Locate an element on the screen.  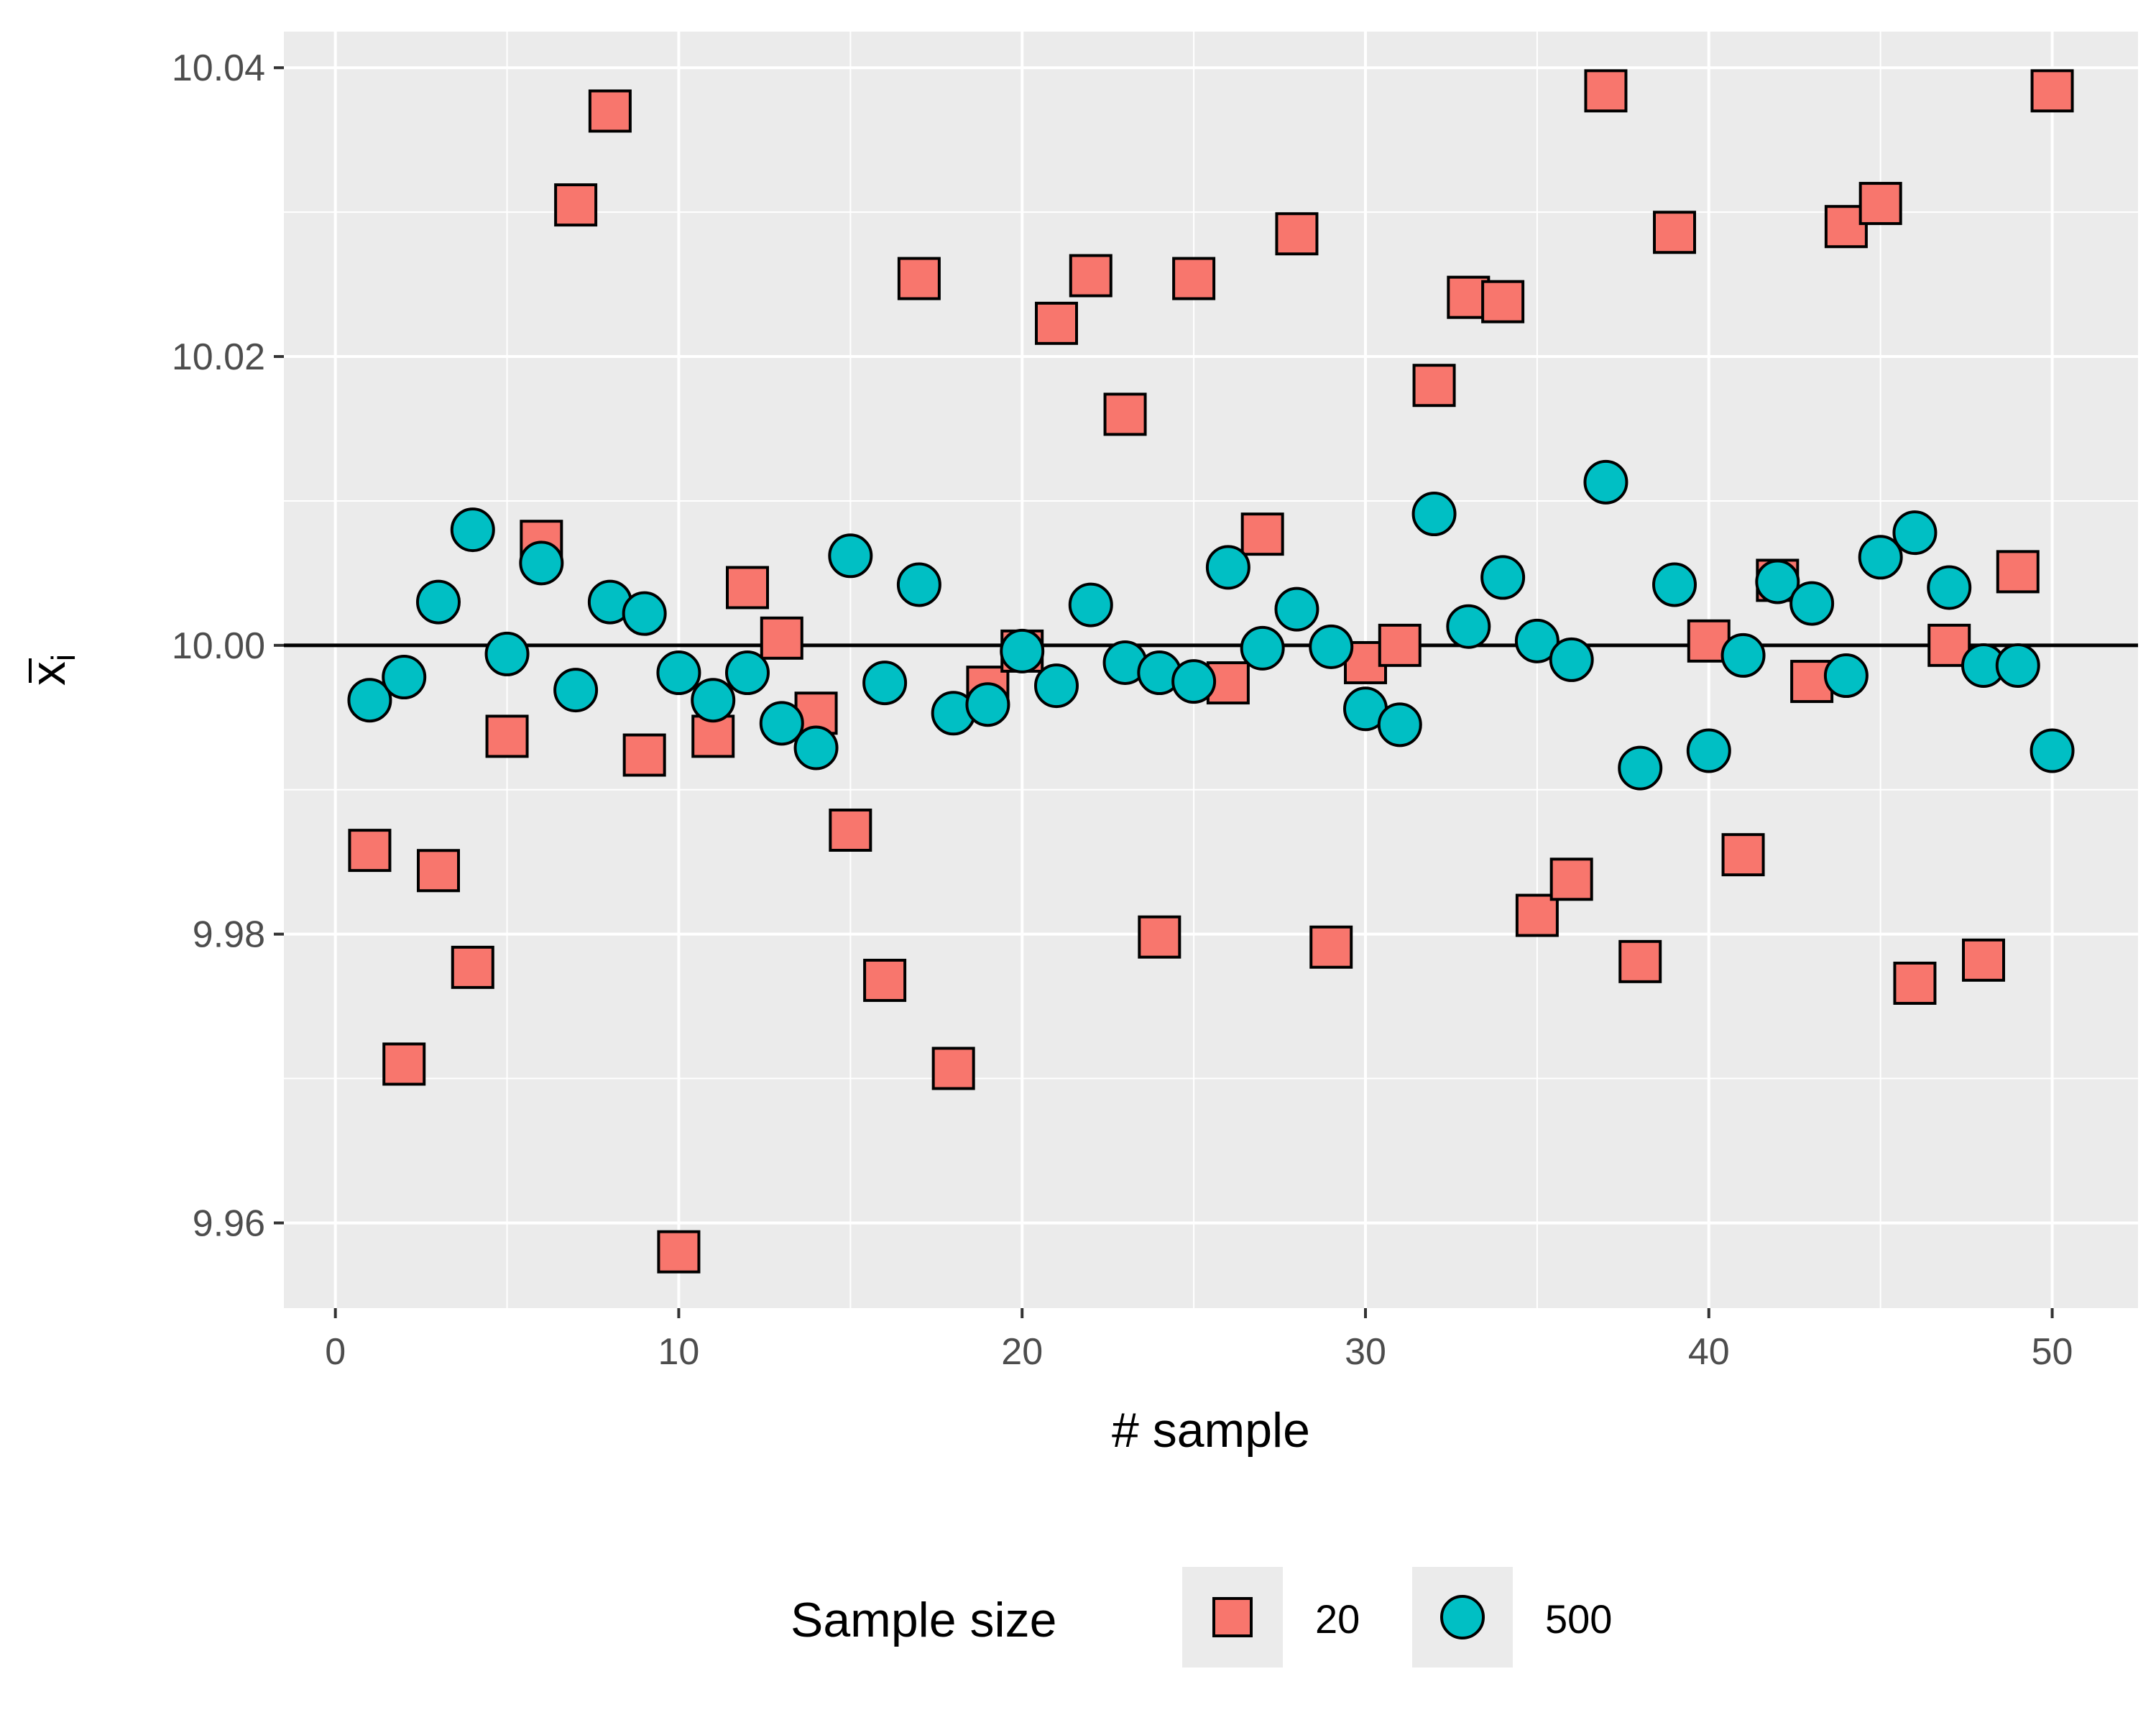
x-tick-label-2: 20 is located at coordinates (1022, 1352).